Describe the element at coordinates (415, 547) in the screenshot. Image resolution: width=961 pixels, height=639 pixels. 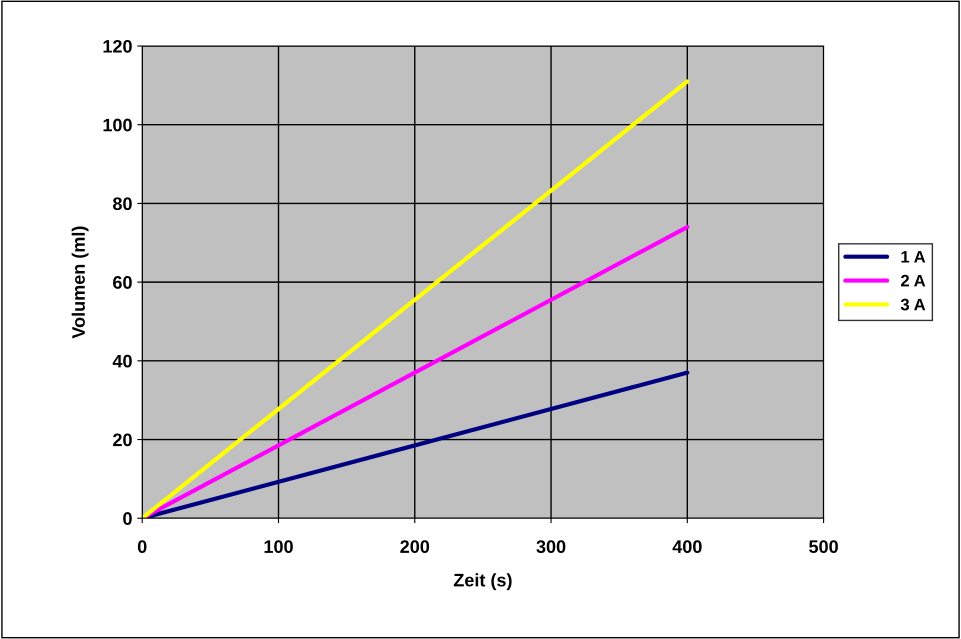
I see `x-tick-label: 200` at that location.